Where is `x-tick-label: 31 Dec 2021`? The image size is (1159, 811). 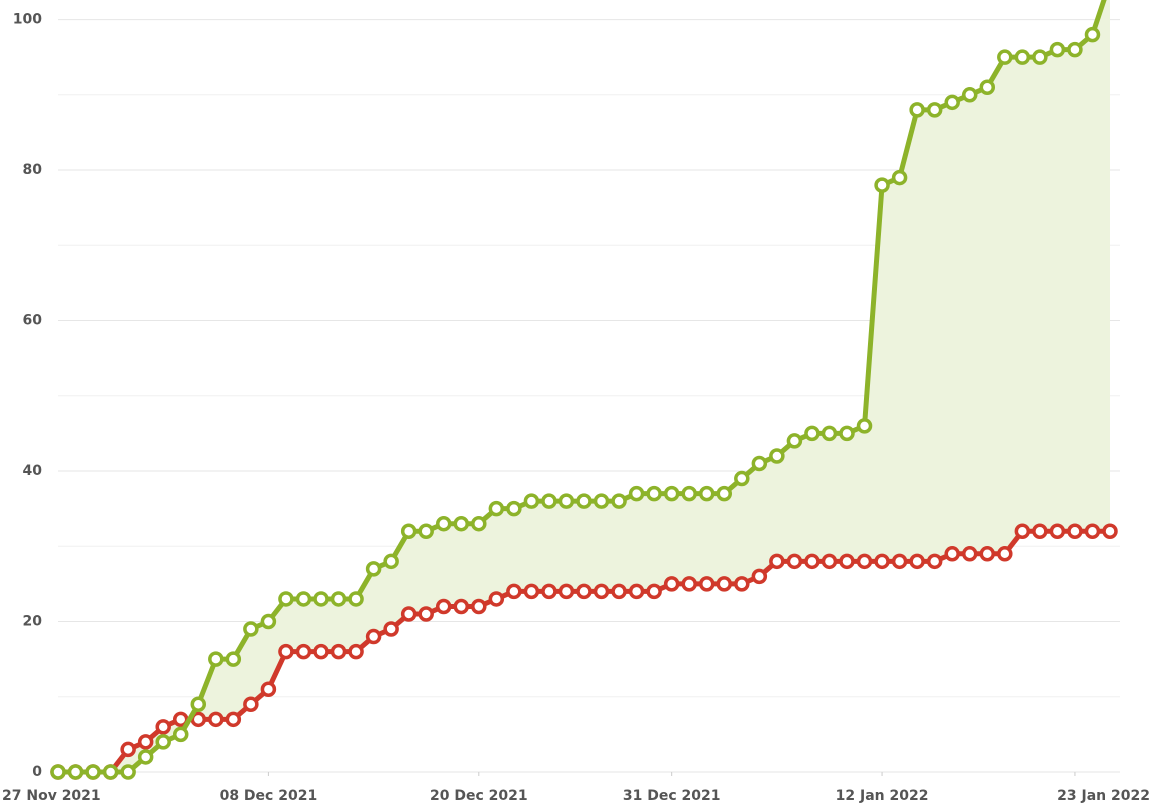 x-tick-label: 31 Dec 2021 is located at coordinates (672, 796).